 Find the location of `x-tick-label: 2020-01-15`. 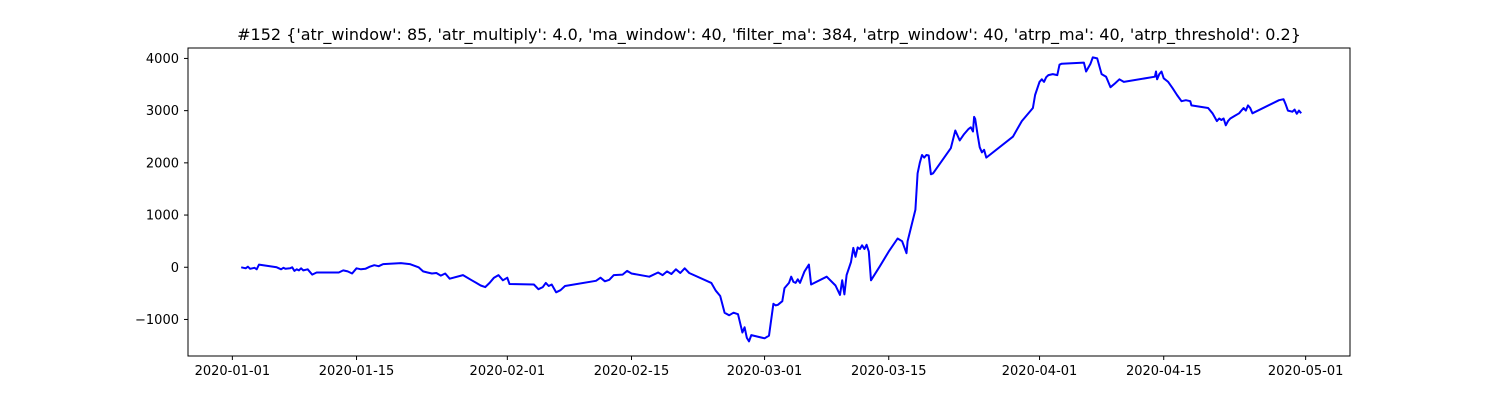

x-tick-label: 2020-01-15 is located at coordinates (357, 371).